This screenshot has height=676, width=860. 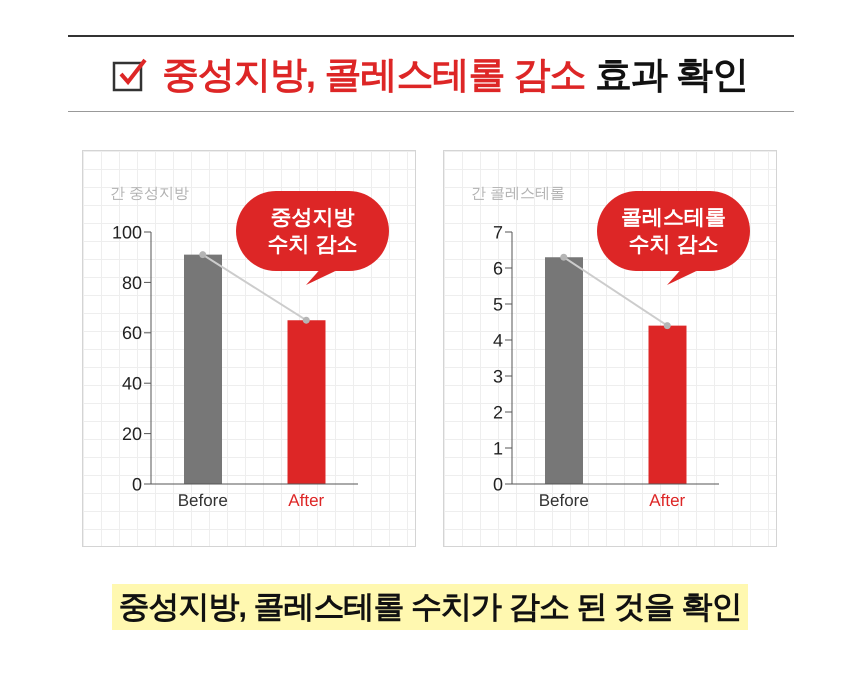 I want to click on y-tick-label: 60, so click(x=132, y=333).